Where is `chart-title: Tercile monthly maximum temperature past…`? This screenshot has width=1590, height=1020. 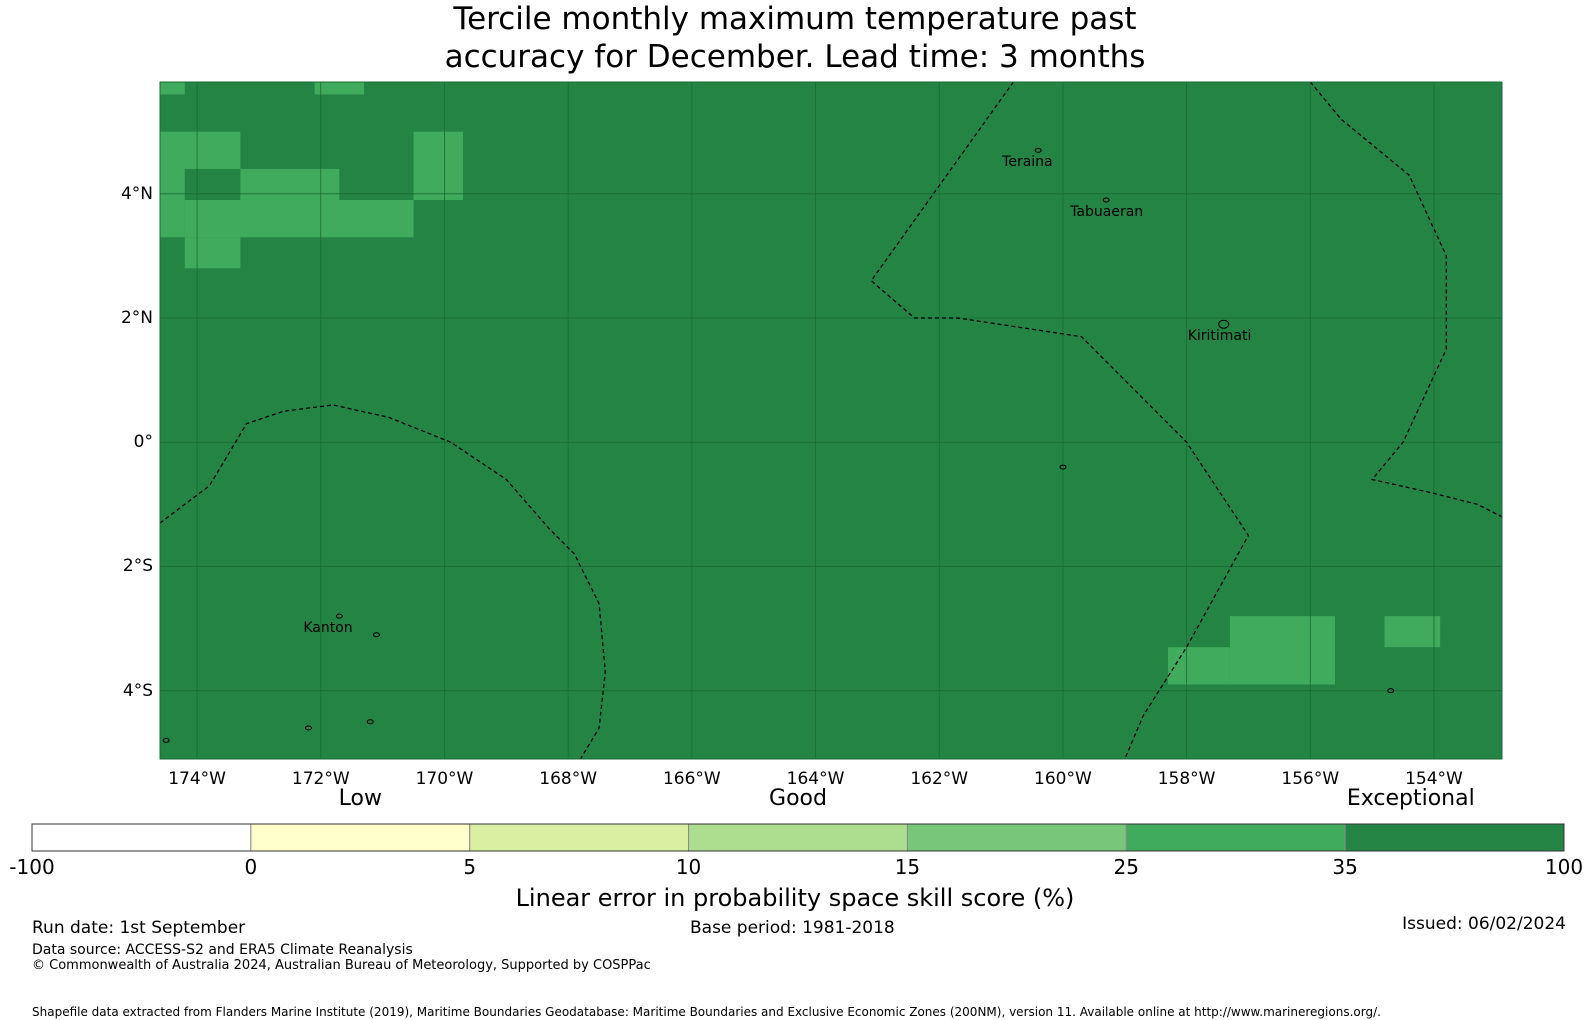 chart-title: Tercile monthly maximum temperature past… is located at coordinates (795, 38).